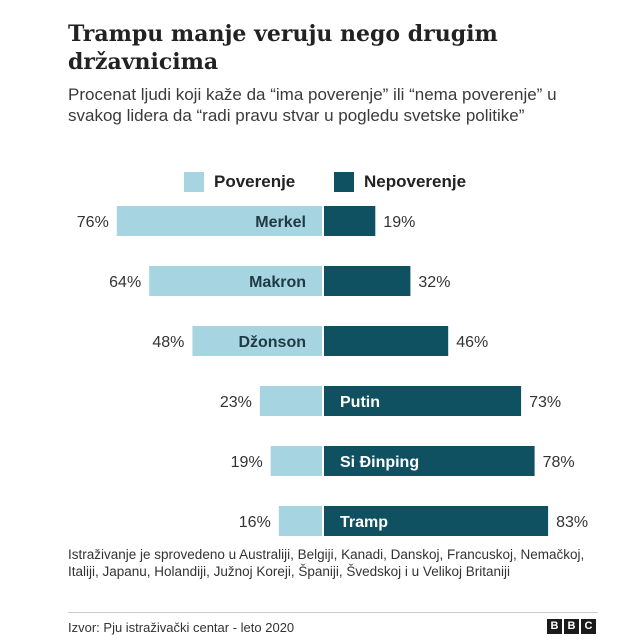 This screenshot has width=640, height=640. What do you see at coordinates (344, 182) in the screenshot?
I see `legend-swatch-distrust` at bounding box center [344, 182].